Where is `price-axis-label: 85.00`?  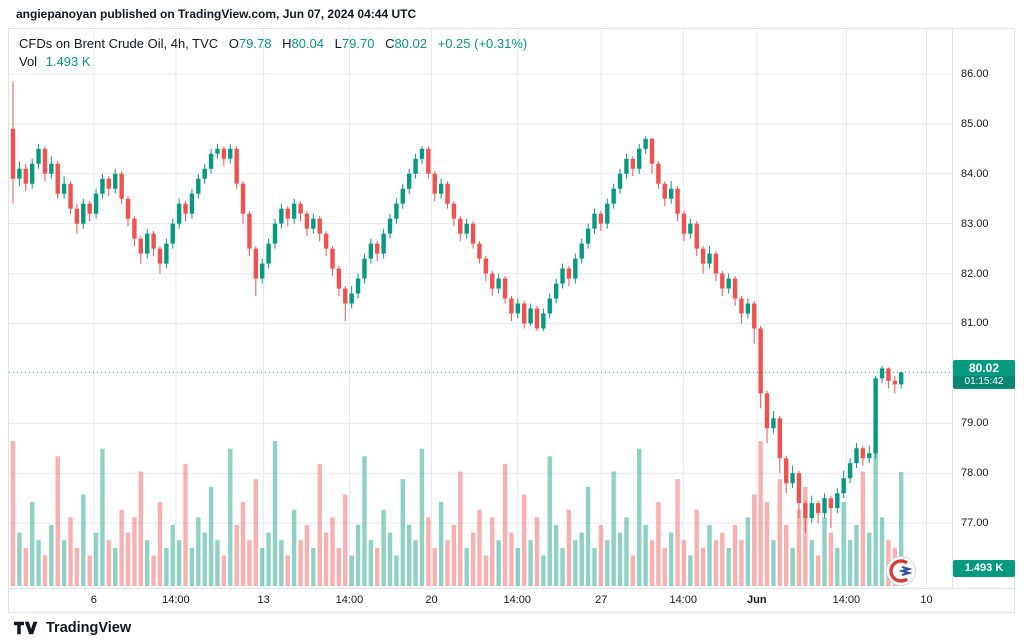 price-axis-label: 85.00 is located at coordinates (975, 123).